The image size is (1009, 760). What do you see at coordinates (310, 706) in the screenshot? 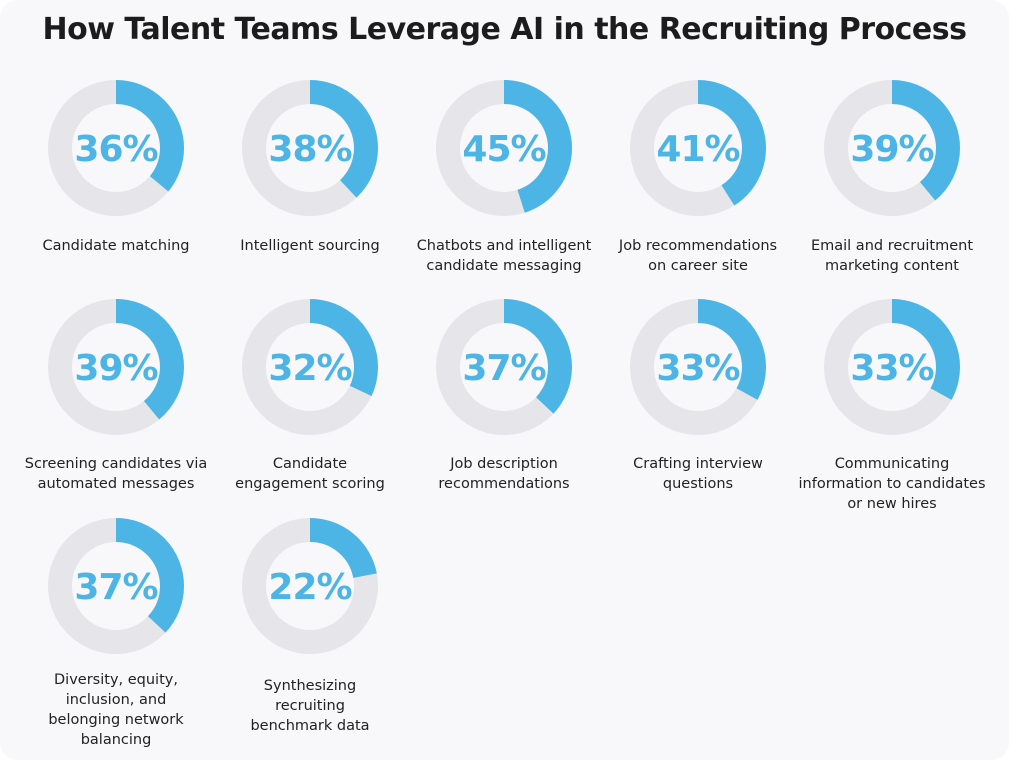
I see `category-label: Synthesizing recruiting benchmark data` at bounding box center [310, 706].